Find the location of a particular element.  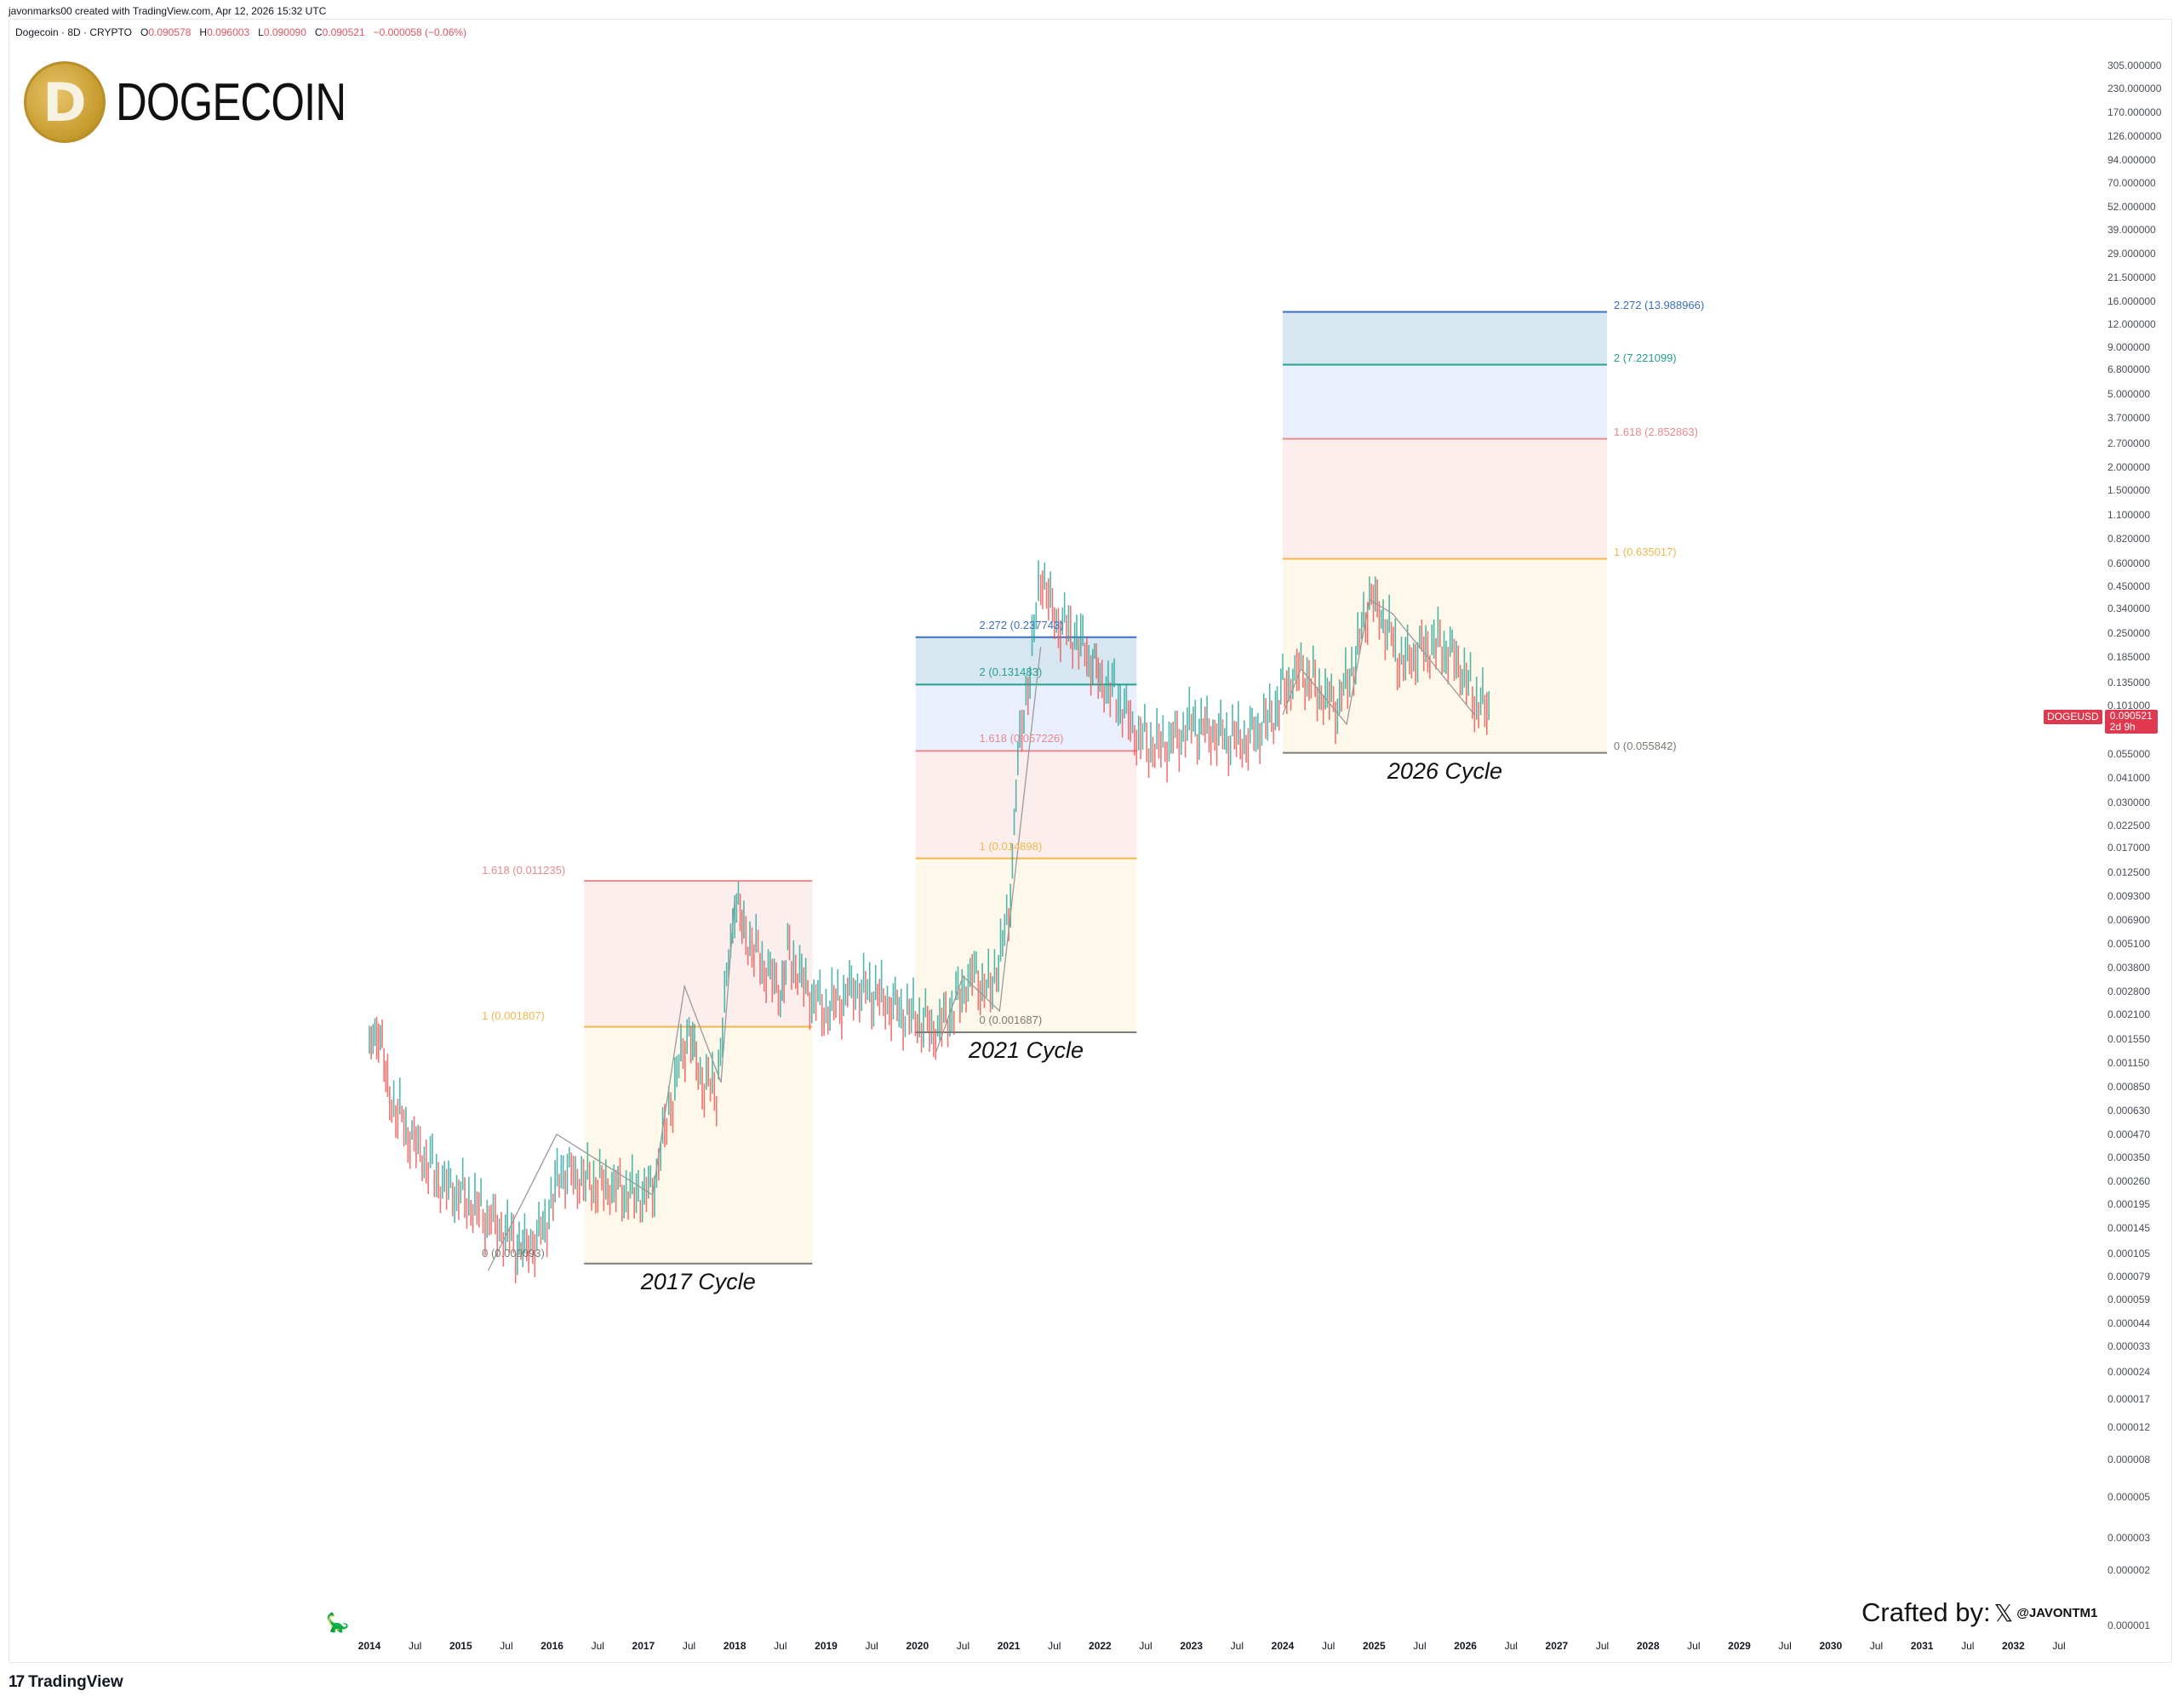

price-axis-tick: 0.185000 is located at coordinates (2129, 657).